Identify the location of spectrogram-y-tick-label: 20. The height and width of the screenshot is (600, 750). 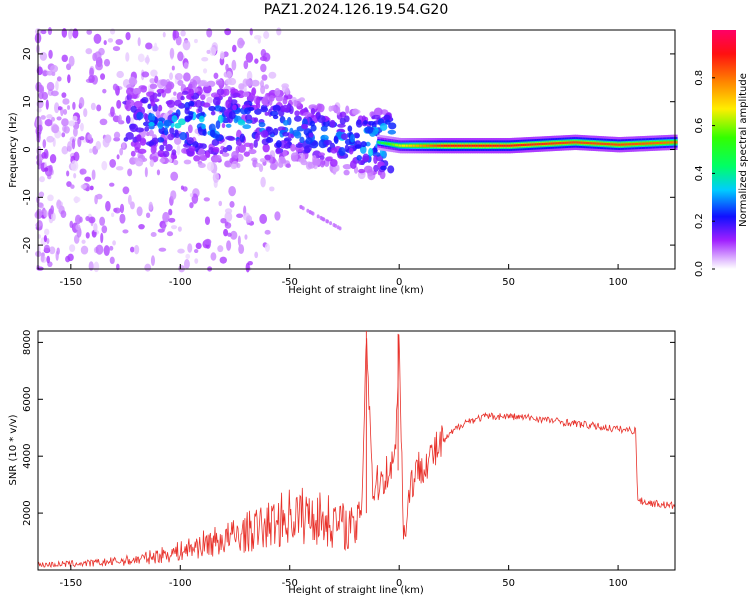
(27, 54).